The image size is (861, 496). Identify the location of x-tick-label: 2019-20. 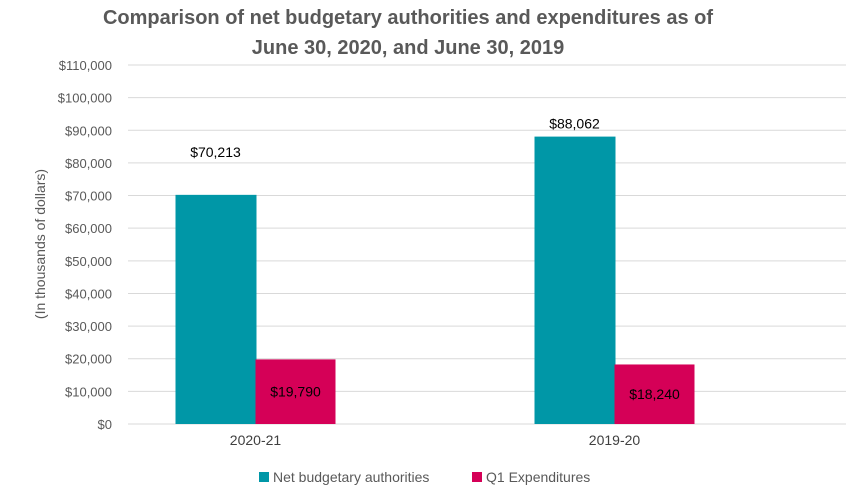
(615, 440).